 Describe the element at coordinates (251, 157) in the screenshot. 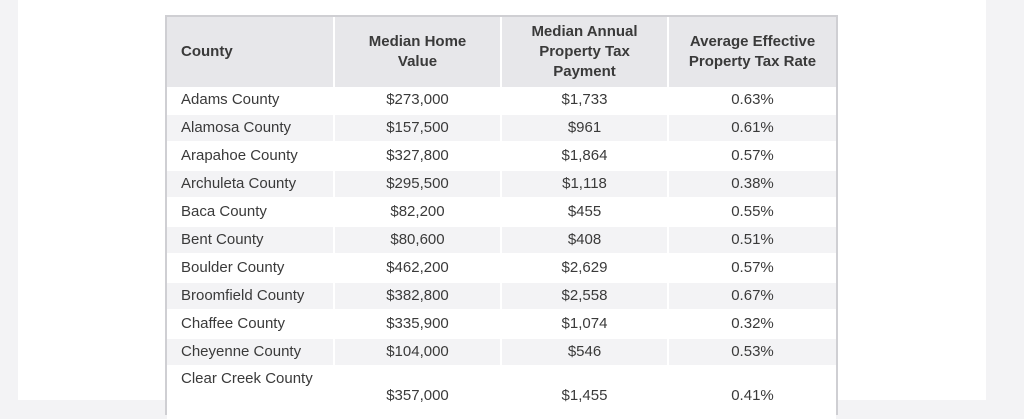

I see `cell-county: Arapahoe County` at that location.